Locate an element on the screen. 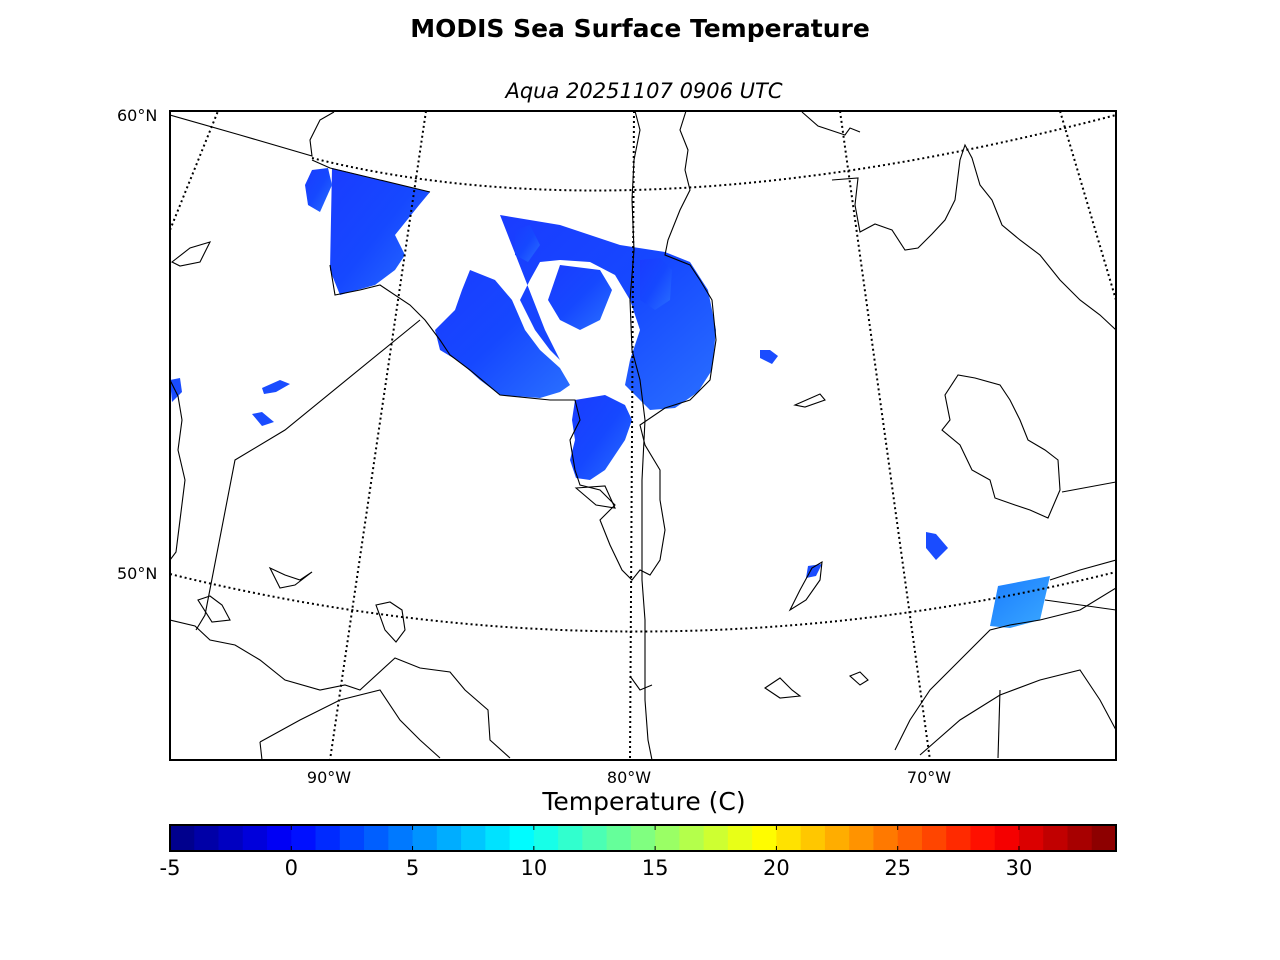 This screenshot has height=960, width=1280. colorbar-tick-label: 10 is located at coordinates (534, 868).